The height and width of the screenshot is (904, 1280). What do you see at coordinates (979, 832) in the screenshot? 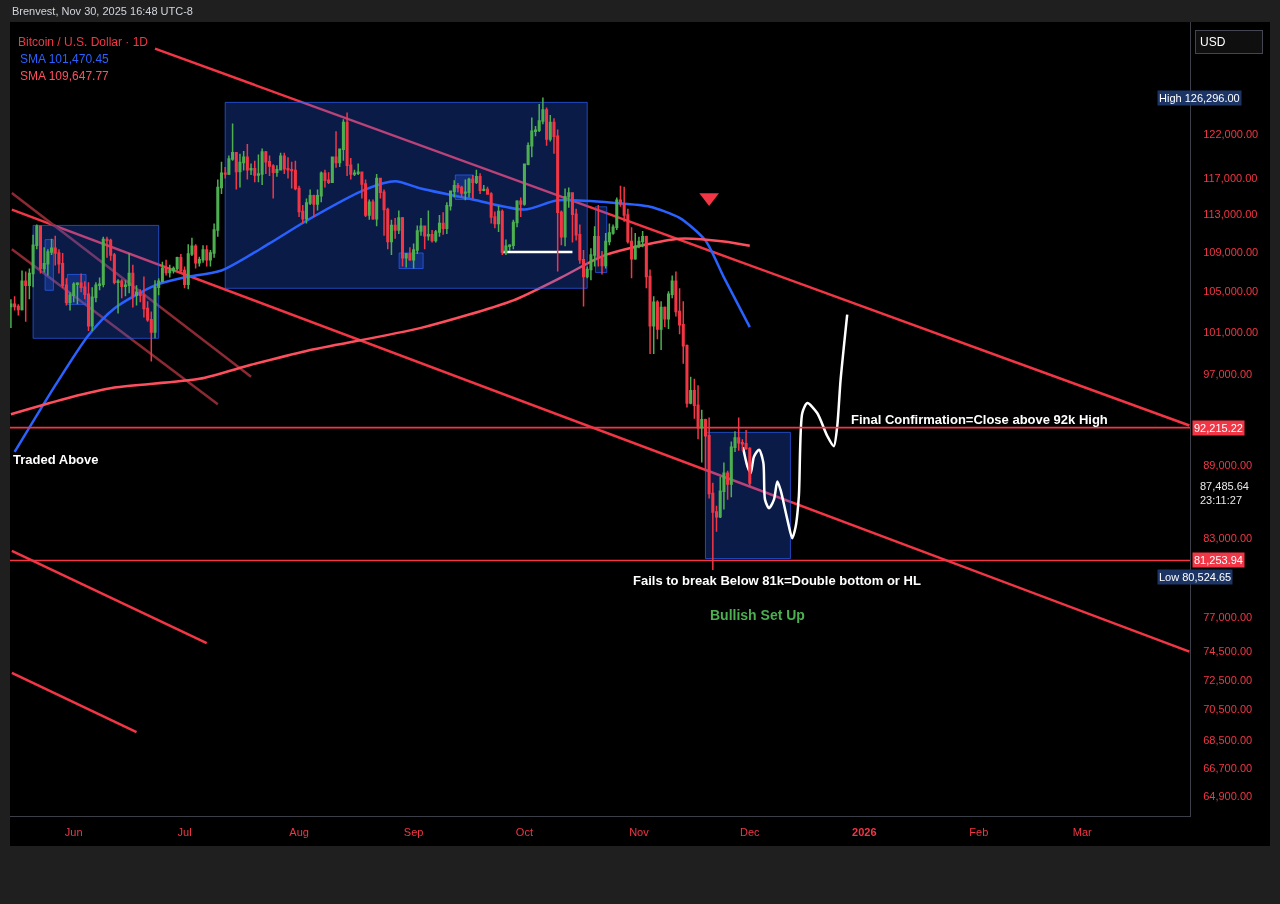
I see `x-tick-label: Feb` at bounding box center [979, 832].